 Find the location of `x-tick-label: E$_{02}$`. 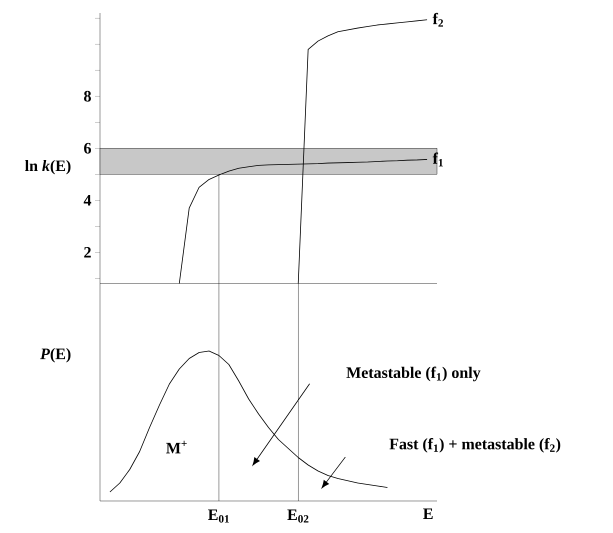

x-tick-label: E$_{02}$ is located at coordinates (297, 516).